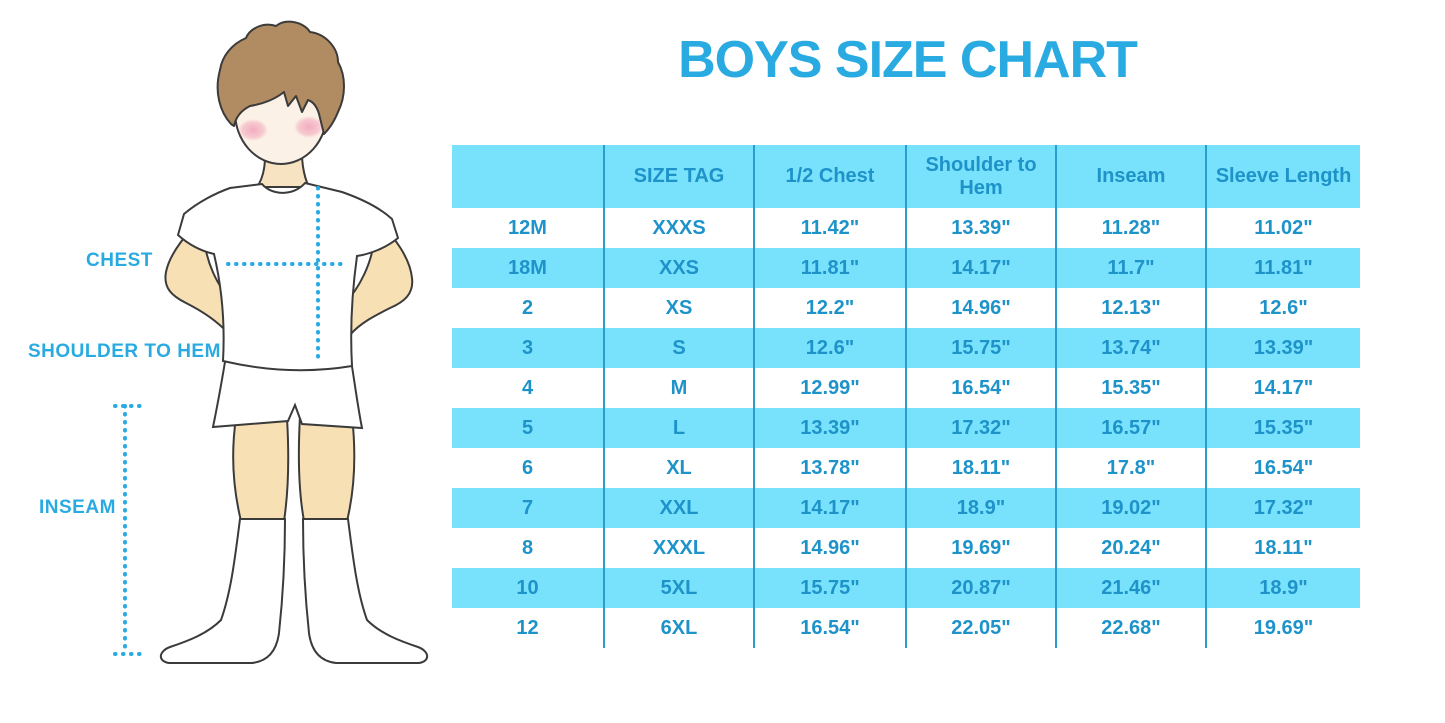 The width and height of the screenshot is (1445, 723). Describe the element at coordinates (678, 176) in the screenshot. I see `column-header: SIZE TAG` at that location.